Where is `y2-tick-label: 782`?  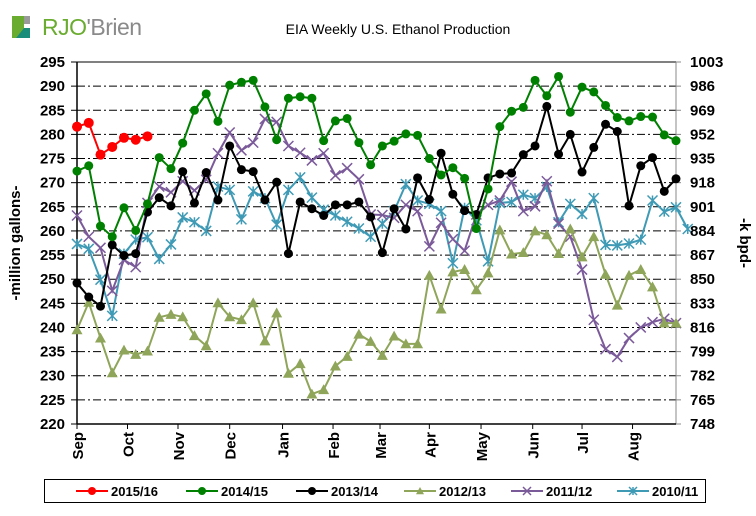 y2-tick-label: 782 is located at coordinates (702, 376).